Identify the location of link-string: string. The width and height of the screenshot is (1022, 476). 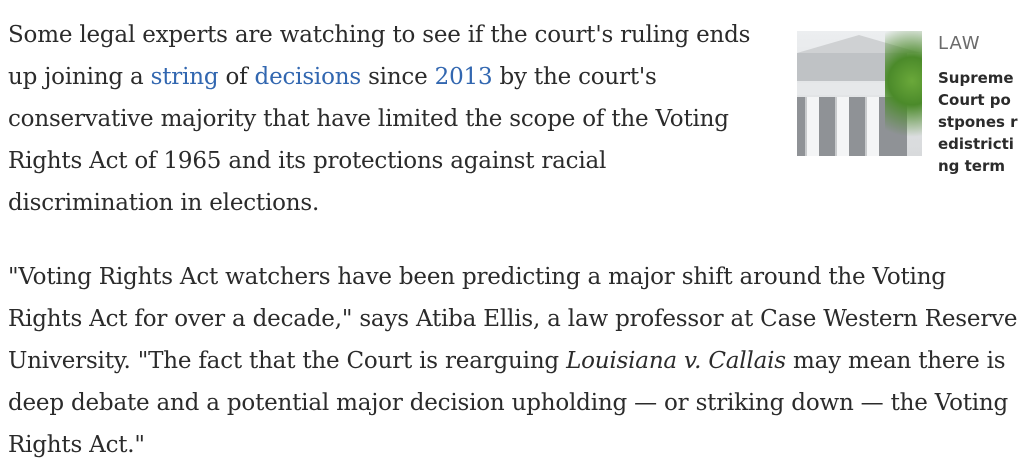
(184, 77).